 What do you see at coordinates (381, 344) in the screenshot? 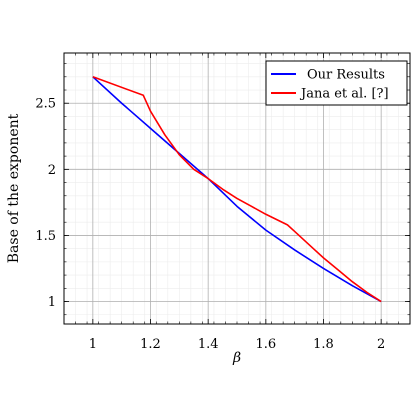
I see `x-tick-label: 2` at bounding box center [381, 344].